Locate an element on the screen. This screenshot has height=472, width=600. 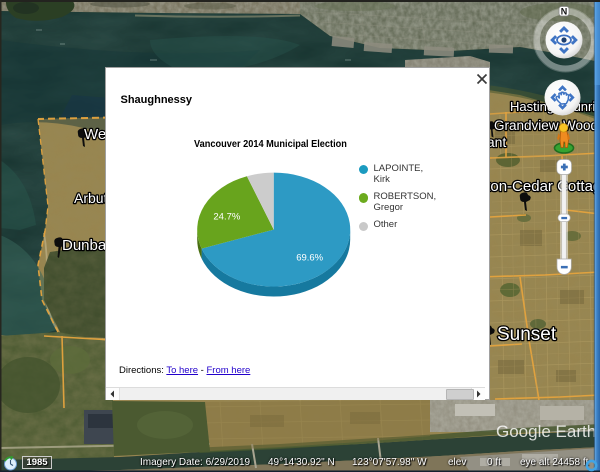
svg-text: 24.7% is located at coordinates (226, 217).